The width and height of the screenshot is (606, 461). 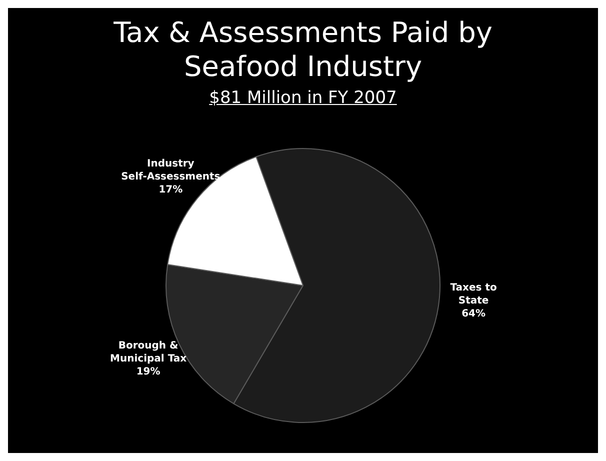 What do you see at coordinates (170, 190) in the screenshot?
I see `data-label: 17%` at bounding box center [170, 190].